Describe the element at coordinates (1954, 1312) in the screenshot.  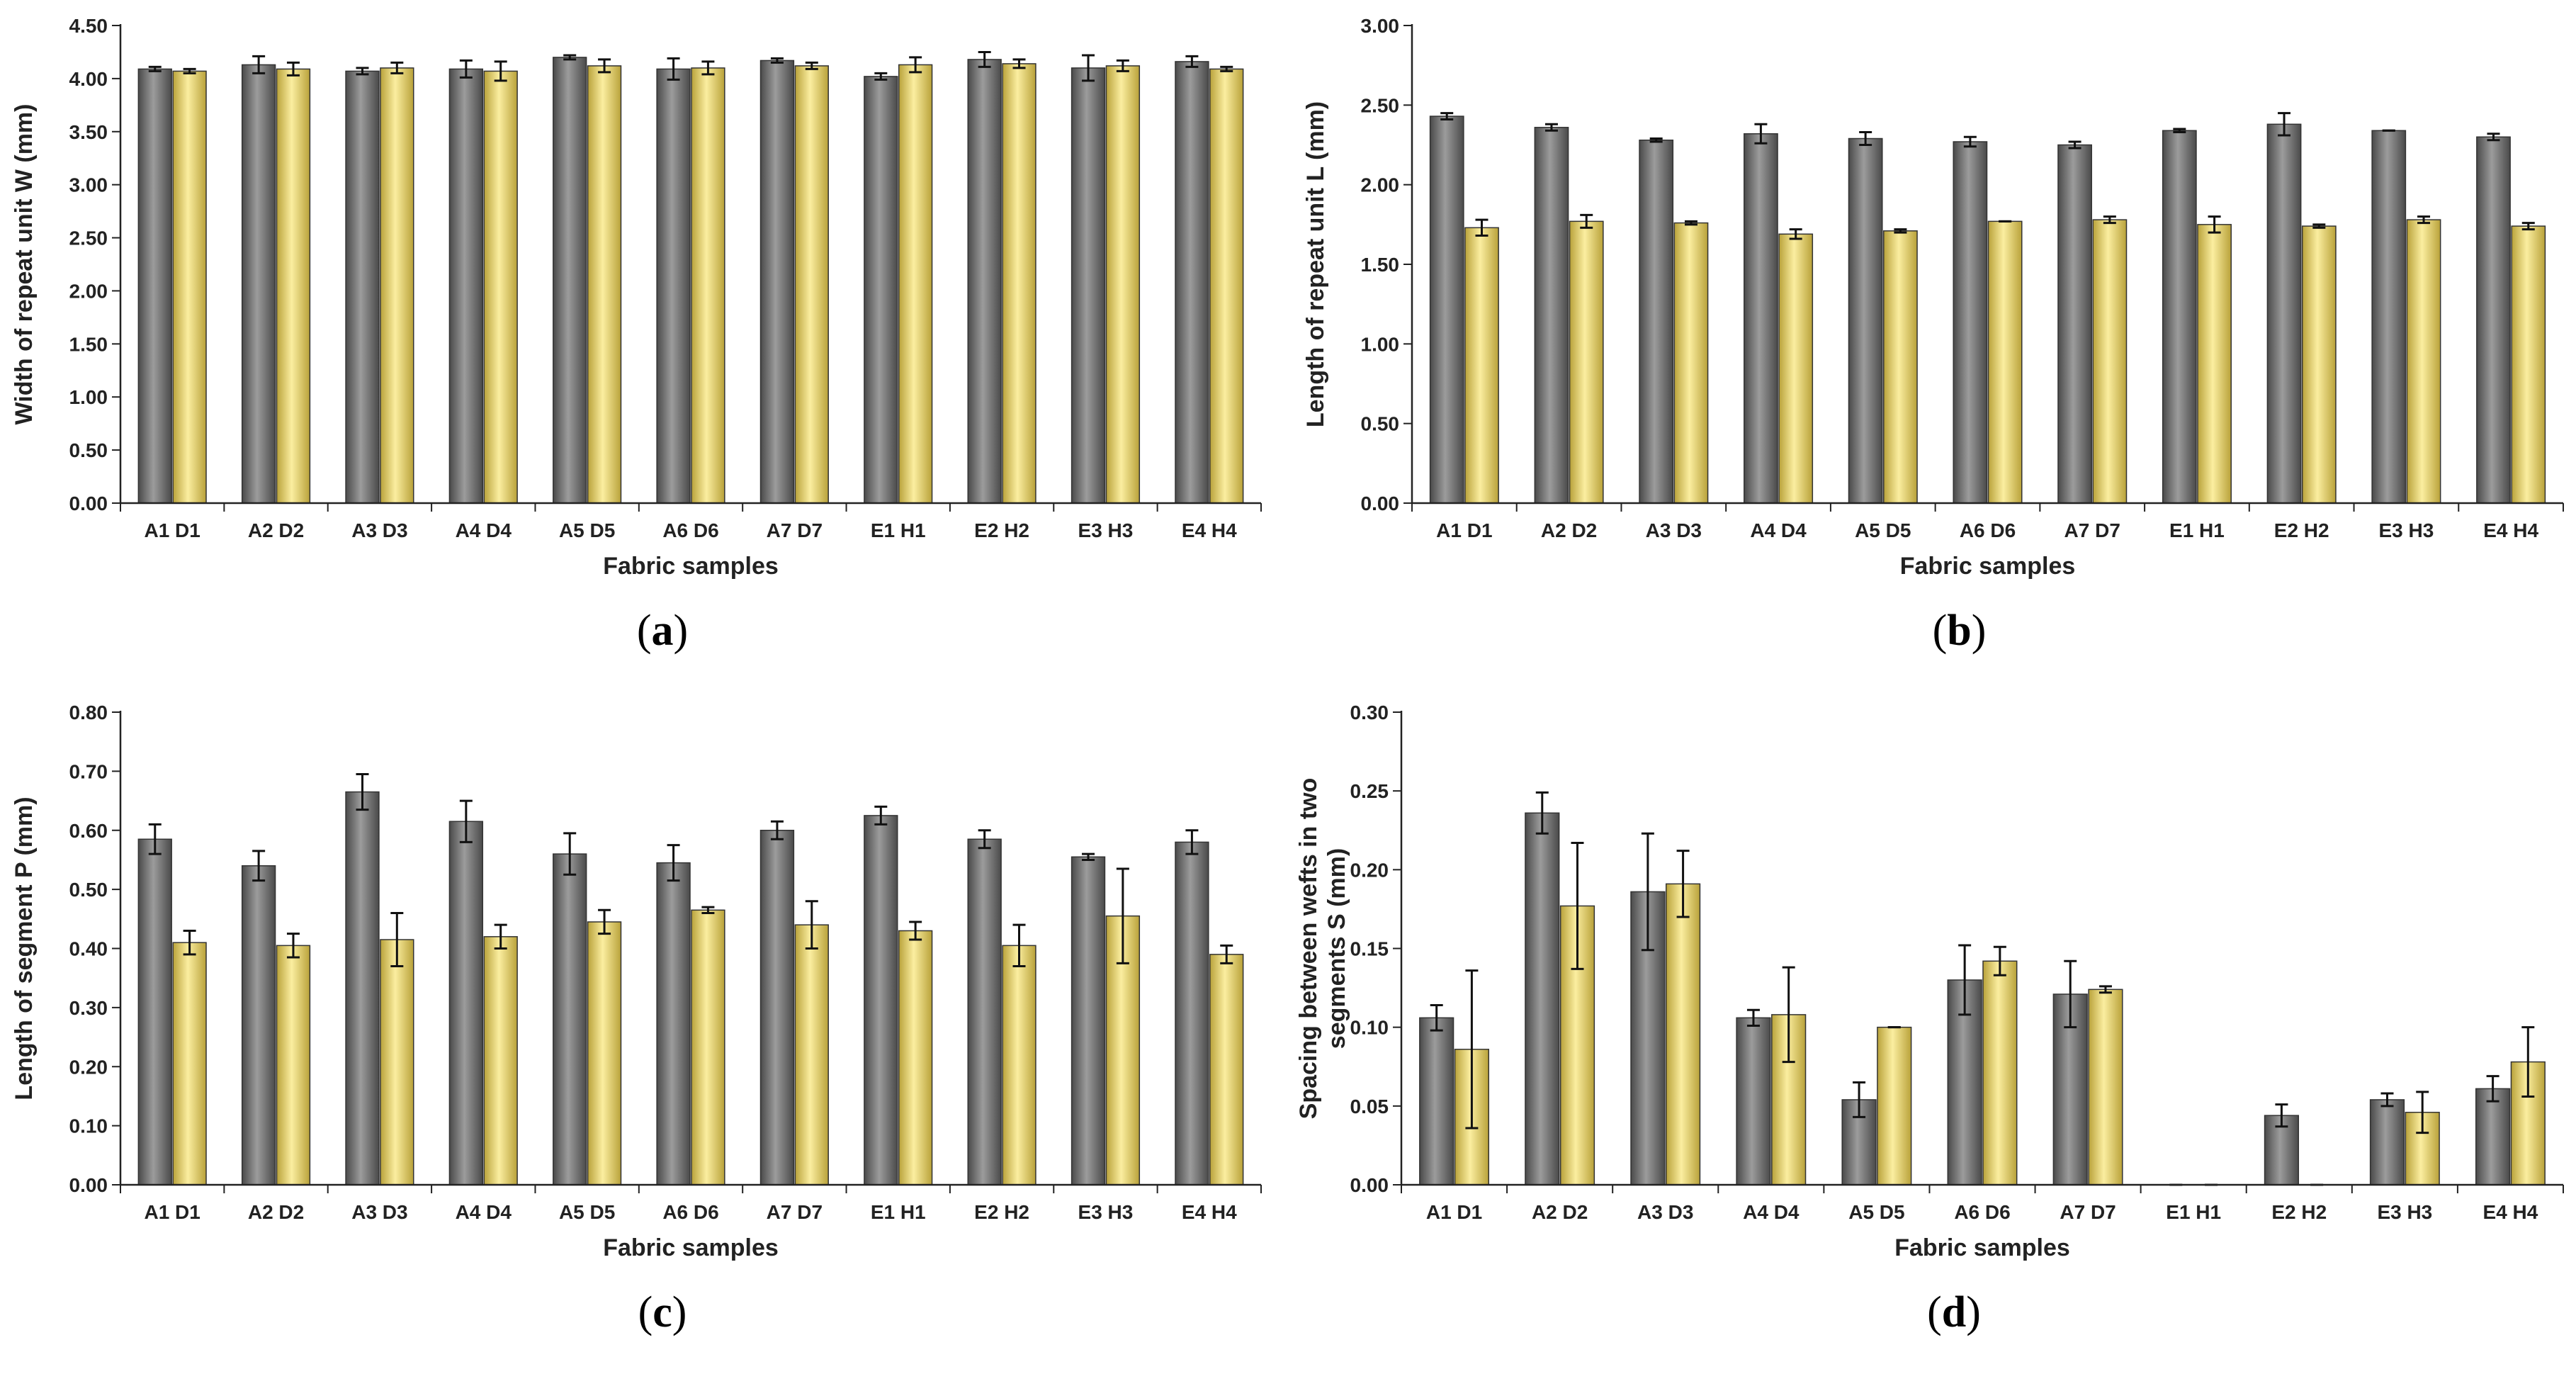
I see `panel-caption: (d)` at that location.